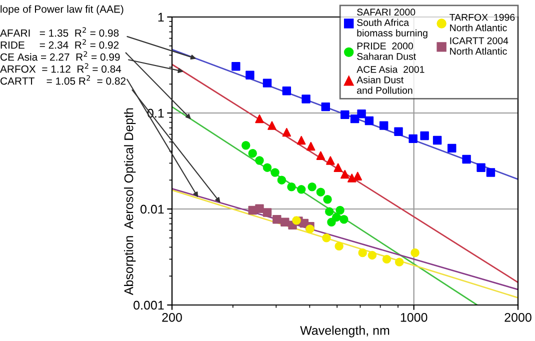 Image resolution: width=535 pixels, height=341 pixels. What do you see at coordinates (390, 80) in the screenshot?
I see `legend-label: ACE Asia 2001 Asian Dust and Pollution` at bounding box center [390, 80].